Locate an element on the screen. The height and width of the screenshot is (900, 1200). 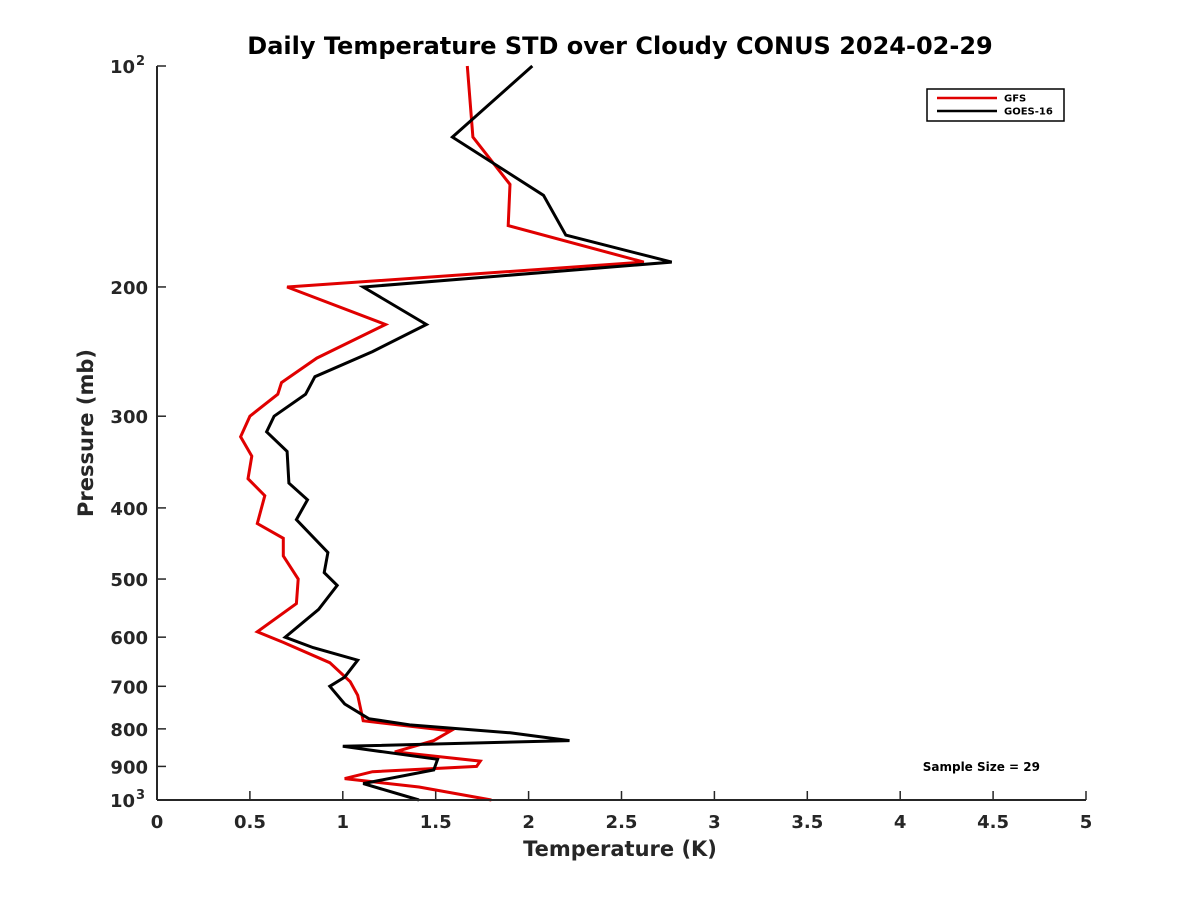
x-tick-label: 4 is located at coordinates (900, 822).